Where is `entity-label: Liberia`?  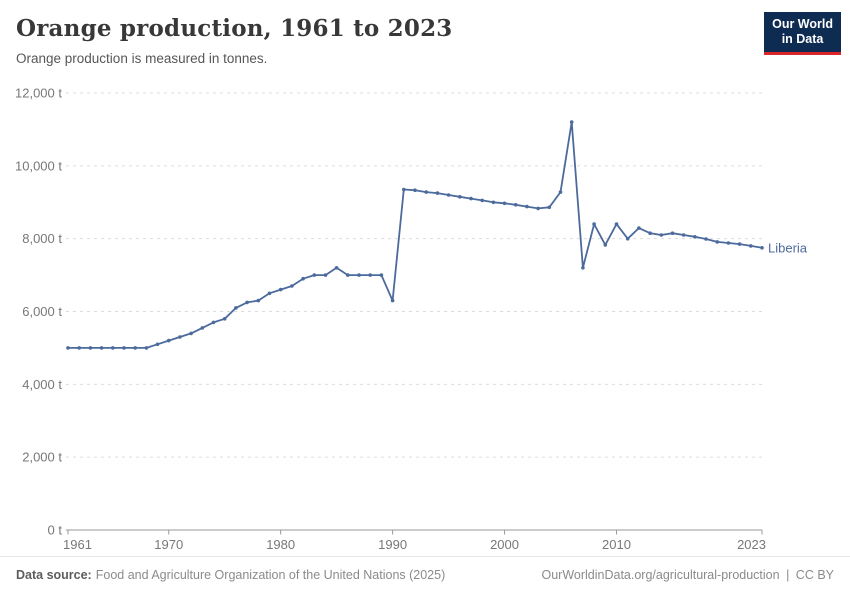
entity-label: Liberia is located at coordinates (788, 247).